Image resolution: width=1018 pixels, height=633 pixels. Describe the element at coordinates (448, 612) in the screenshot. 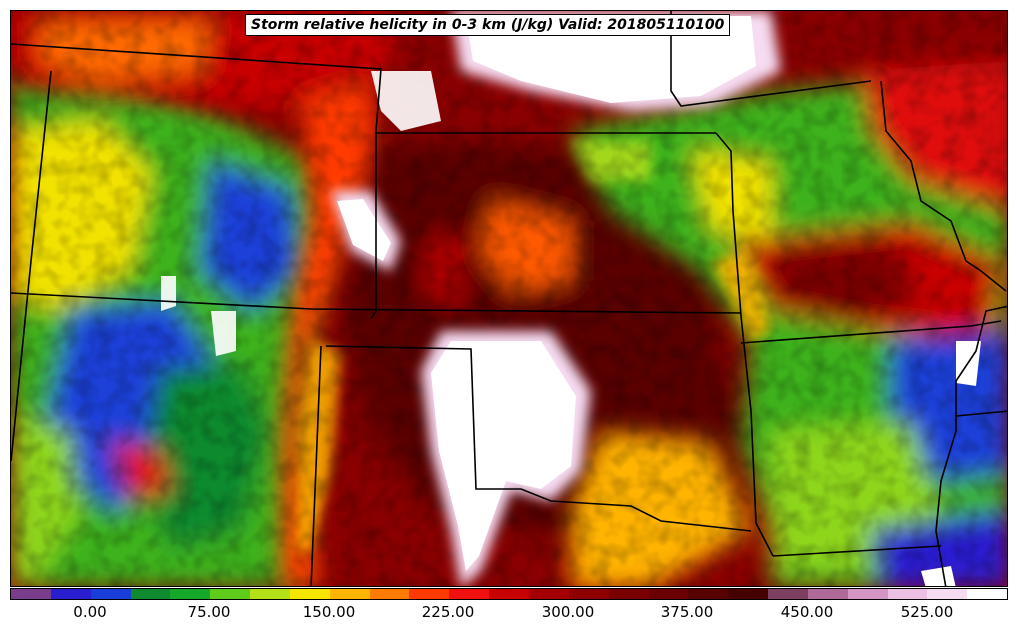

I see `colorbar-tick-label: 225.00` at that location.